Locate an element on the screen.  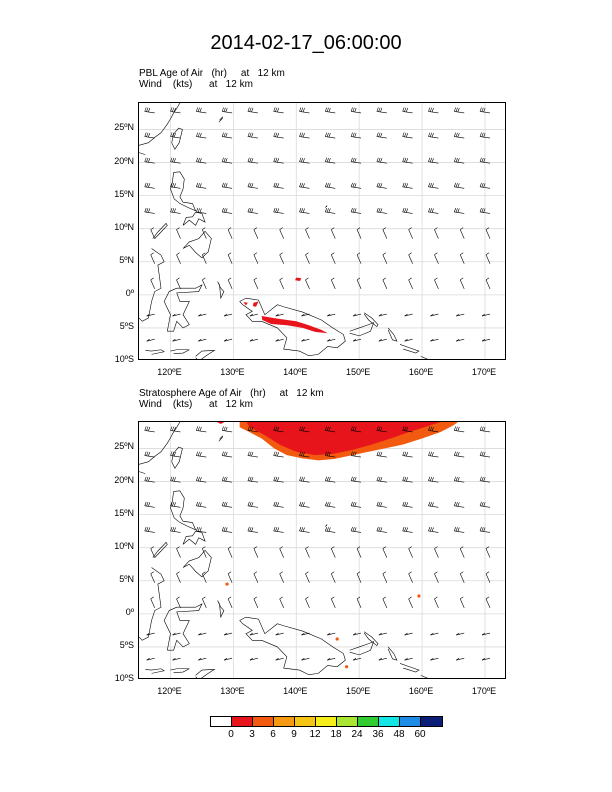
panel2-lat-tick-label: 20ºN is located at coordinates (124, 479).